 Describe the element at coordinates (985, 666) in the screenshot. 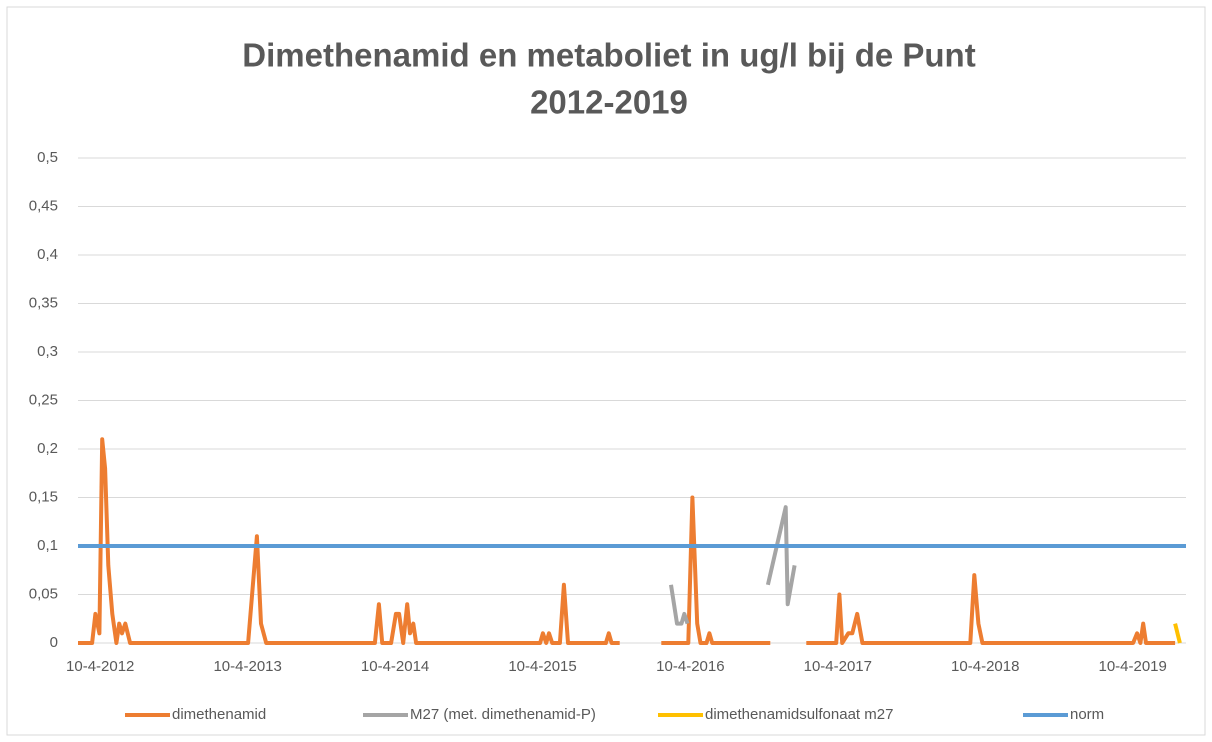

I see `x-tick-label: 10-4-2018` at that location.